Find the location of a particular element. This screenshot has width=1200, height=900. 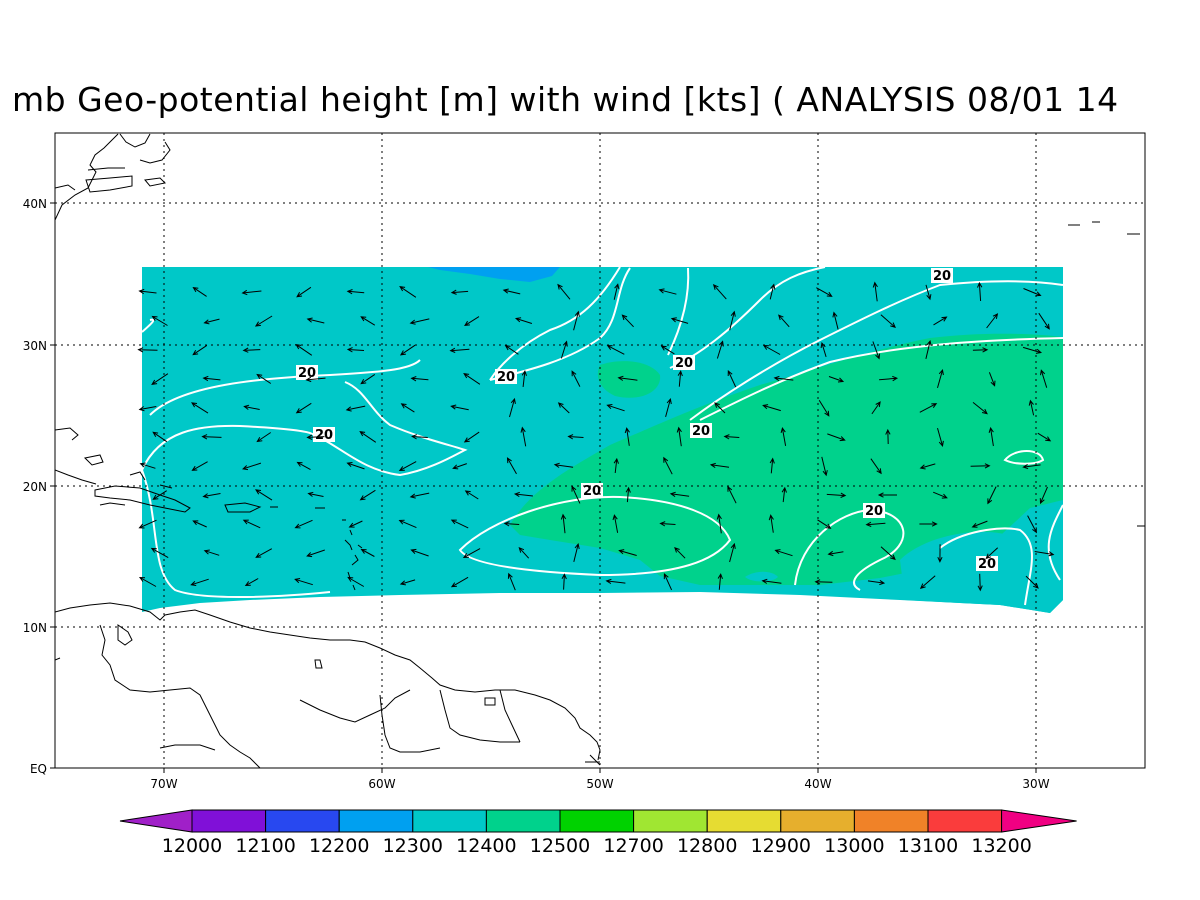

colorbar-arrow-low is located at coordinates (156, 821).